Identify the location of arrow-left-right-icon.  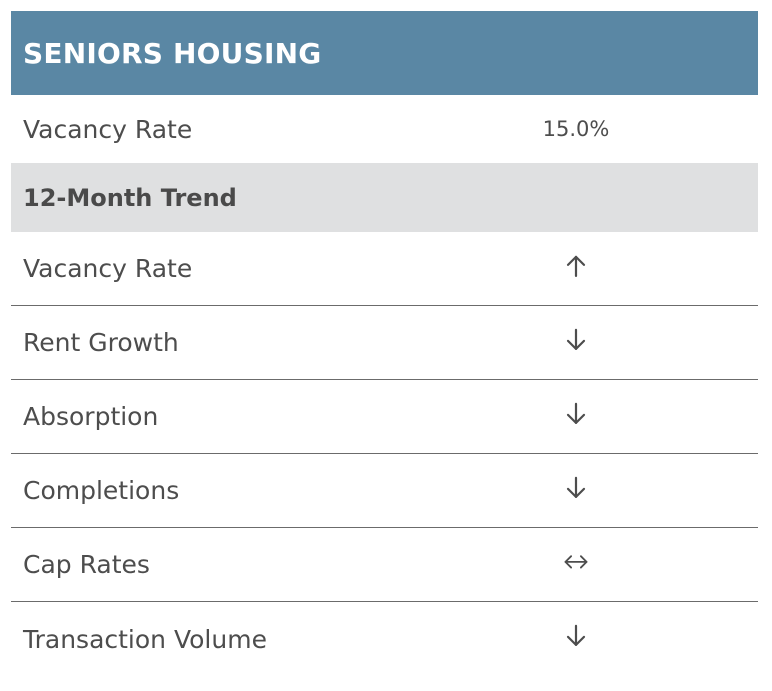
(576, 561).